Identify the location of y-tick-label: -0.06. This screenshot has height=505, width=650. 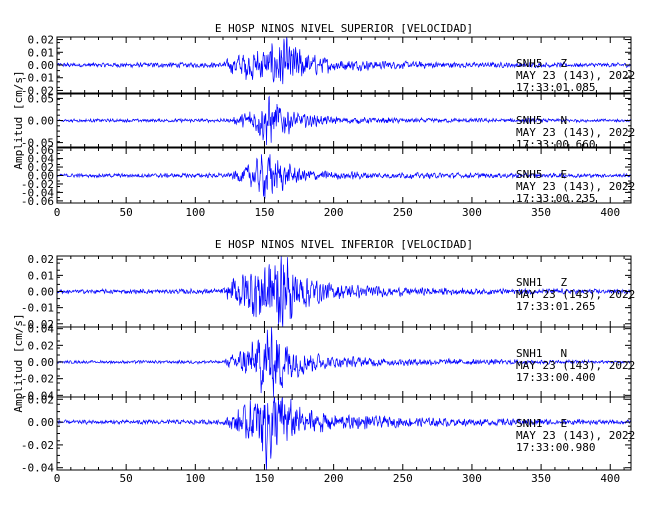
(37, 201).